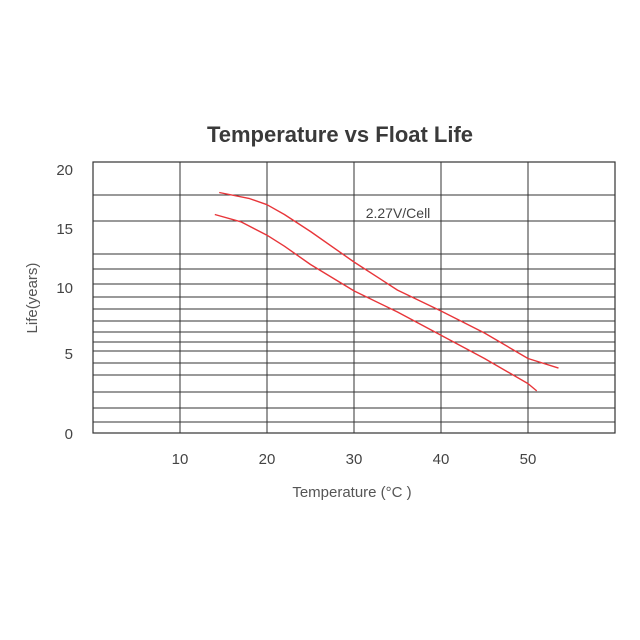 The height and width of the screenshot is (640, 640). Describe the element at coordinates (69, 354) in the screenshot. I see `y-tick-label: 5` at that location.